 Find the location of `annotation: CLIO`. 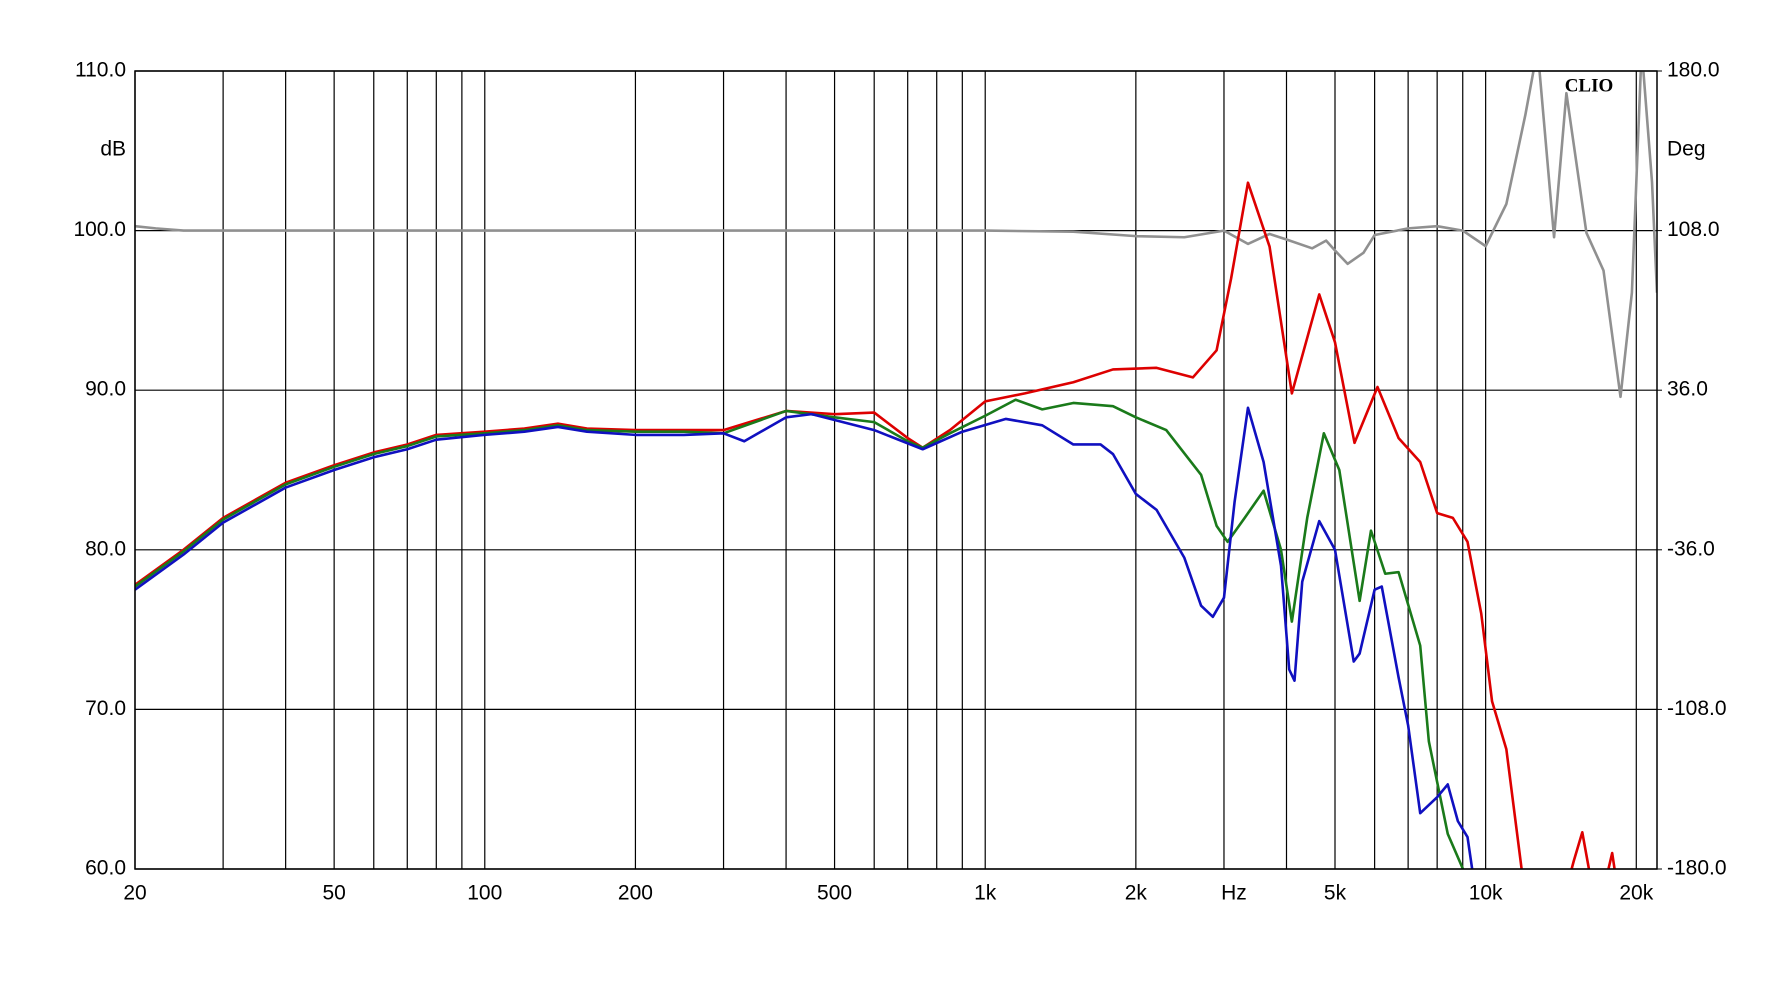

annotation: CLIO is located at coordinates (1589, 85).